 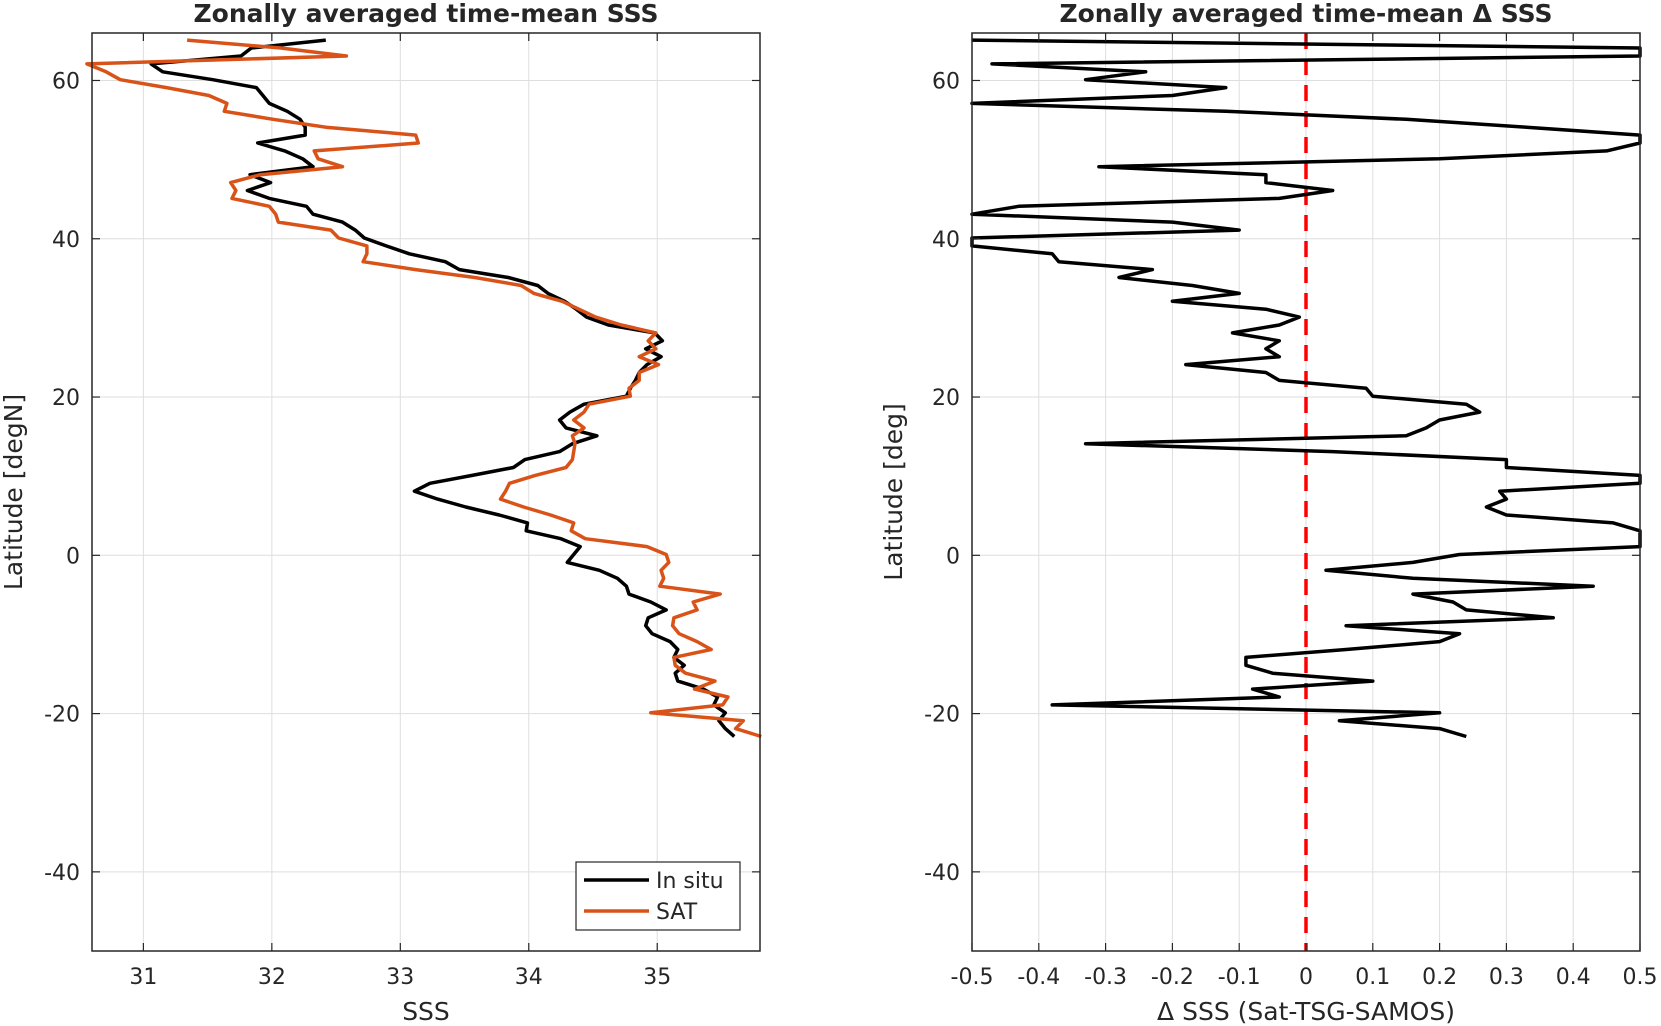 What do you see at coordinates (1439, 977) in the screenshot?
I see `delta-x-tick-label: 0.2` at bounding box center [1439, 977].